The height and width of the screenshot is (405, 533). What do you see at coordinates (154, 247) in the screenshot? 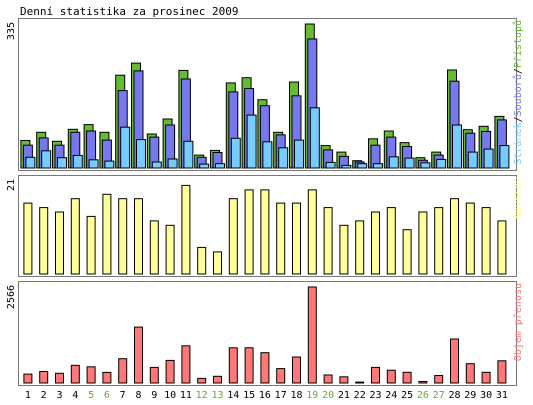
I see `bar-visits-návštěv-day-9` at bounding box center [154, 247].